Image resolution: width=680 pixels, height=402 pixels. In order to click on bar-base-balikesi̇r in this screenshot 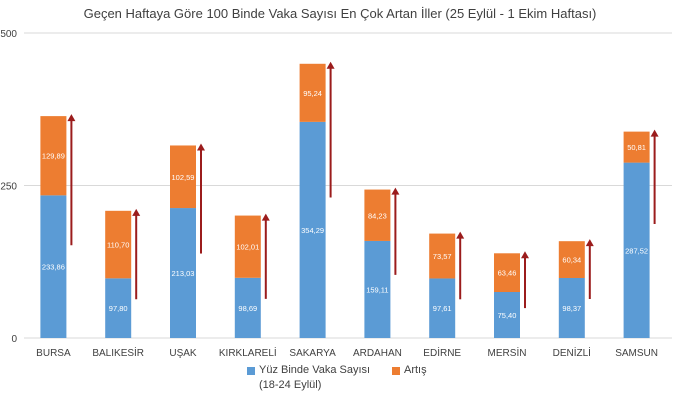, I will do `click(118, 308)`.